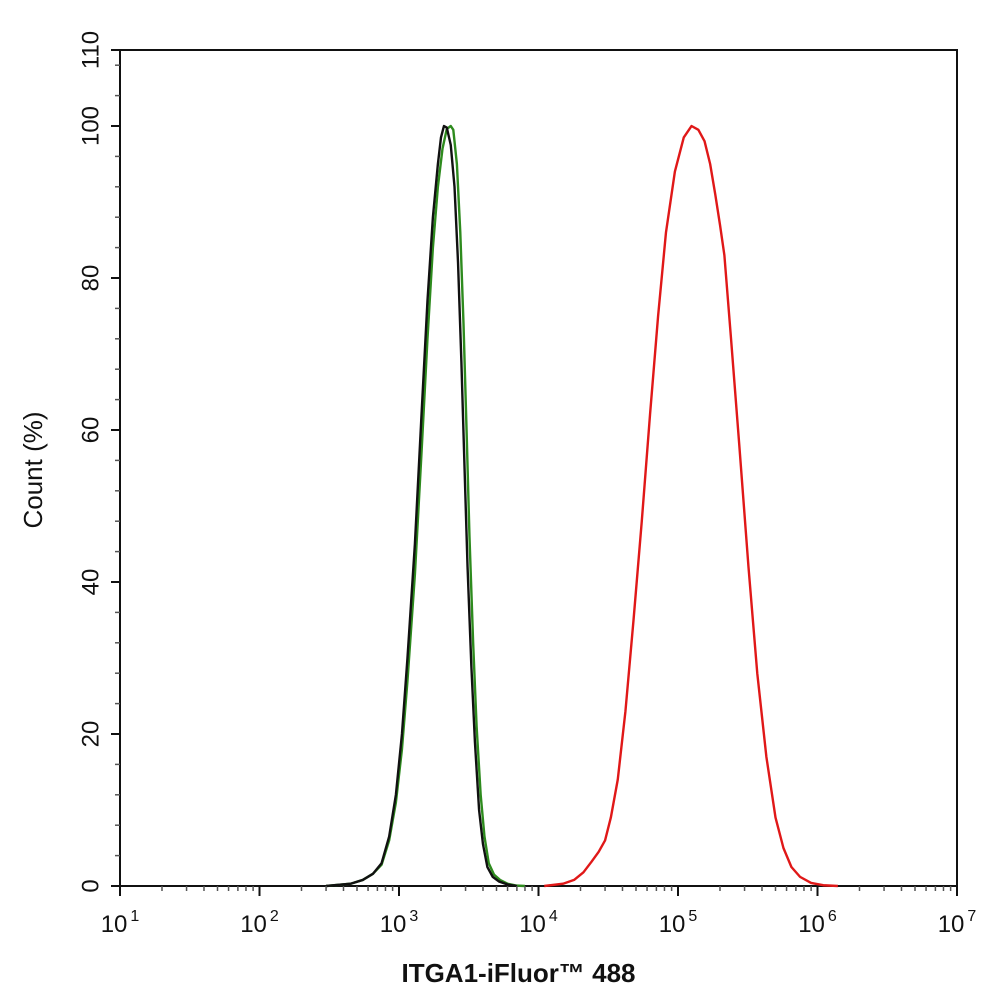 The width and height of the screenshot is (994, 1002). What do you see at coordinates (90, 885) in the screenshot?
I see `y-tick-label: 0` at bounding box center [90, 885].